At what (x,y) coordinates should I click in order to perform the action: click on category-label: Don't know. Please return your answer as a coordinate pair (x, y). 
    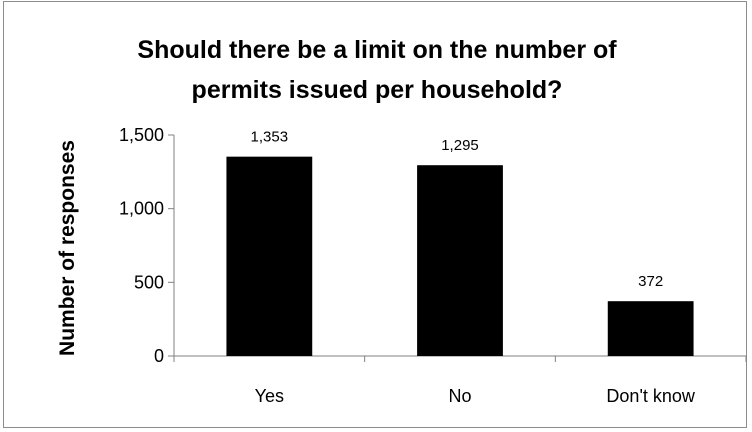
    Looking at the image, I should click on (650, 396).